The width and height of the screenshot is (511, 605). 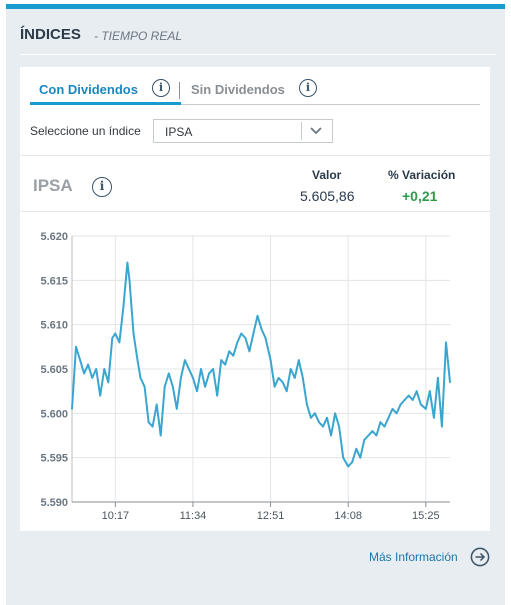 What do you see at coordinates (54, 370) in the screenshot?
I see `y-tick-label: 5.605` at bounding box center [54, 370].